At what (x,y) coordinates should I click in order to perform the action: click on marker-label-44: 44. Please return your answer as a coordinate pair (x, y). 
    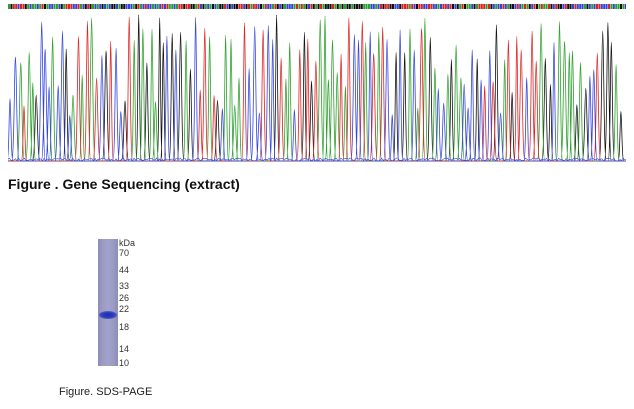
    Looking at the image, I should click on (124, 270).